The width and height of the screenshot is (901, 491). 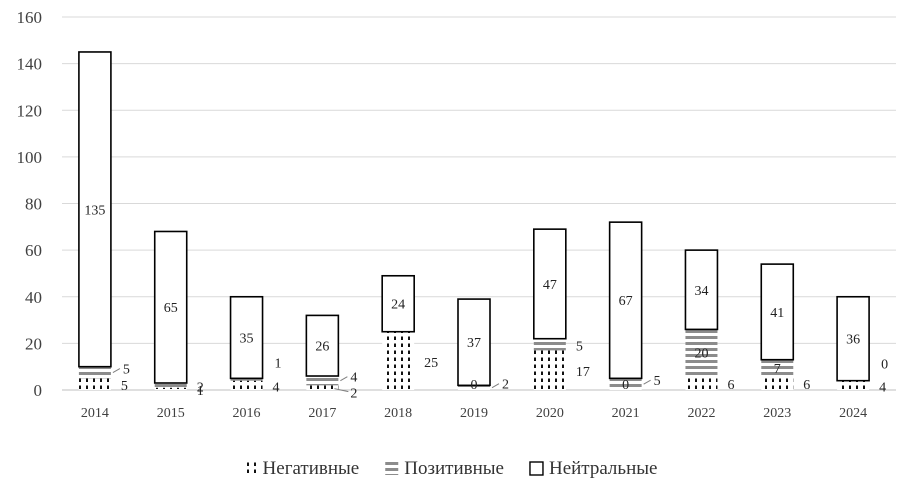 What do you see at coordinates (30, 17) in the screenshot?
I see `y-tick-label: 160` at bounding box center [30, 17].